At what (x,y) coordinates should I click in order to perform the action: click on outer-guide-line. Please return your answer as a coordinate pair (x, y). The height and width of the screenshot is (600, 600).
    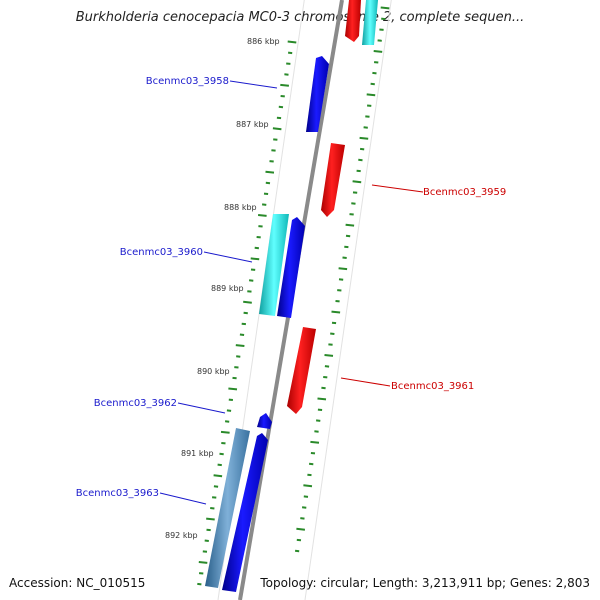
    Looking at the image, I should click on (348, 300).